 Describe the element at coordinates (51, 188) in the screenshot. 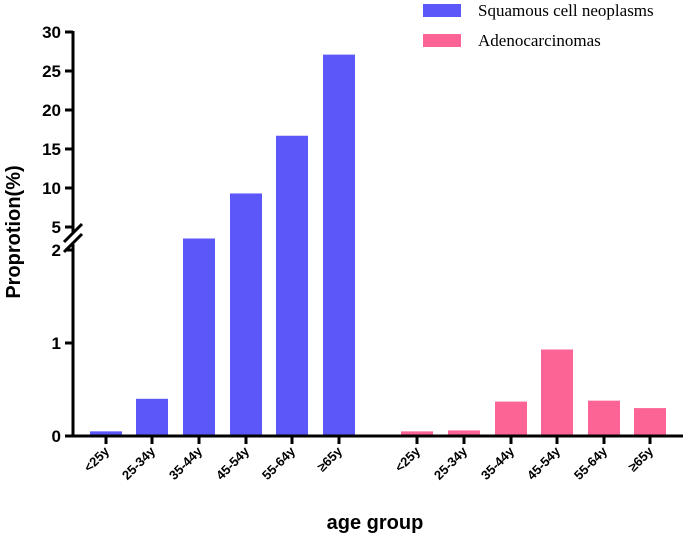

I see `y-tick-label: 10` at that location.